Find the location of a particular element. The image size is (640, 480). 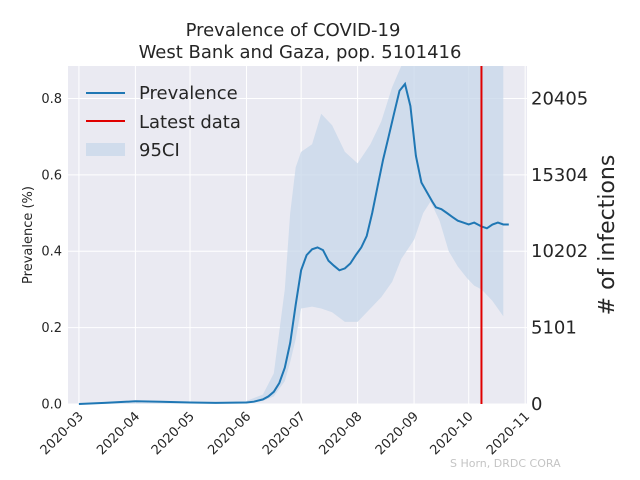

x-tick-label-1: 2020-04 is located at coordinates (118, 433).